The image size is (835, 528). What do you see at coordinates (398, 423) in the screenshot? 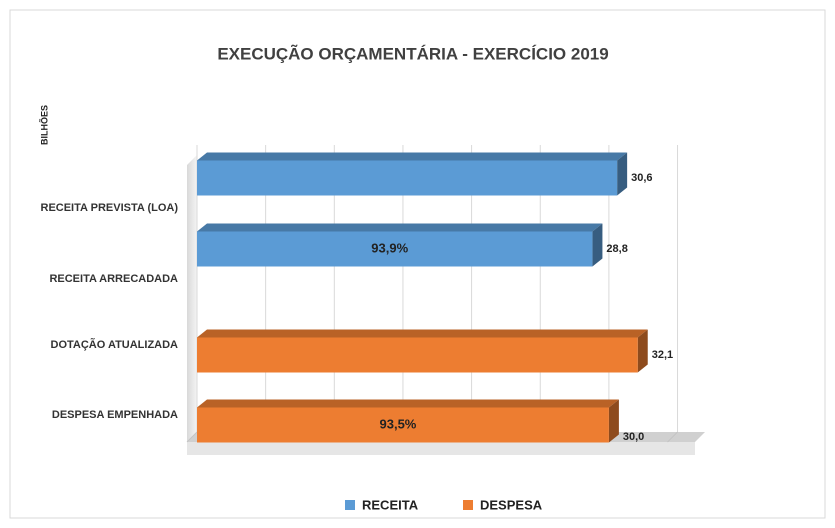
I see `annotation: 93,5%` at bounding box center [398, 423].